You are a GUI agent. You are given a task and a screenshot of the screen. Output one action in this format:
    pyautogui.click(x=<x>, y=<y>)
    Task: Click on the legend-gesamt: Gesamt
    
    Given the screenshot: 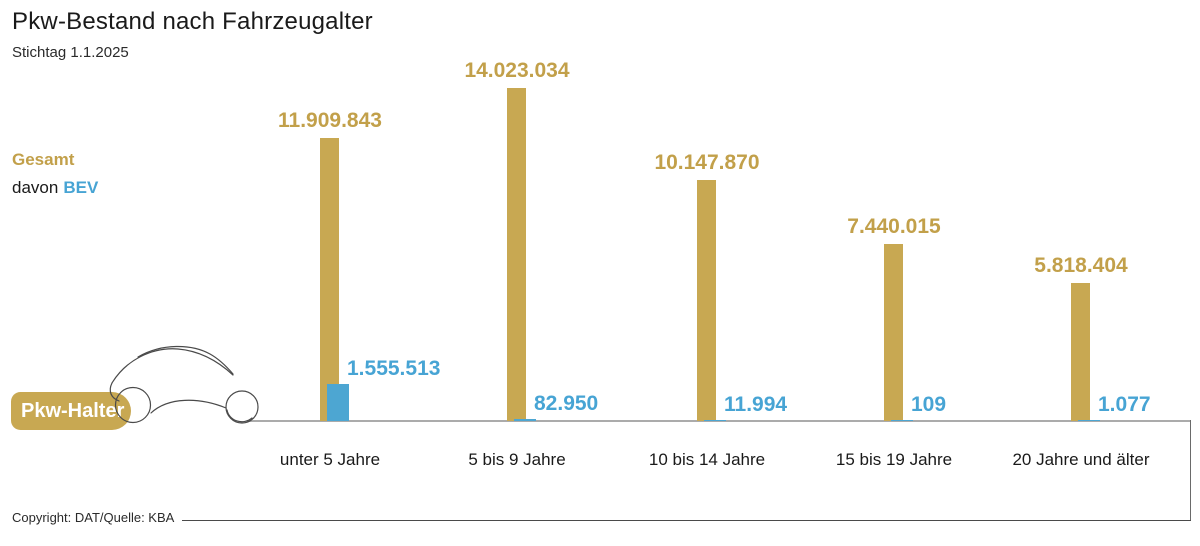 What is the action you would take?
    pyautogui.click(x=55, y=160)
    